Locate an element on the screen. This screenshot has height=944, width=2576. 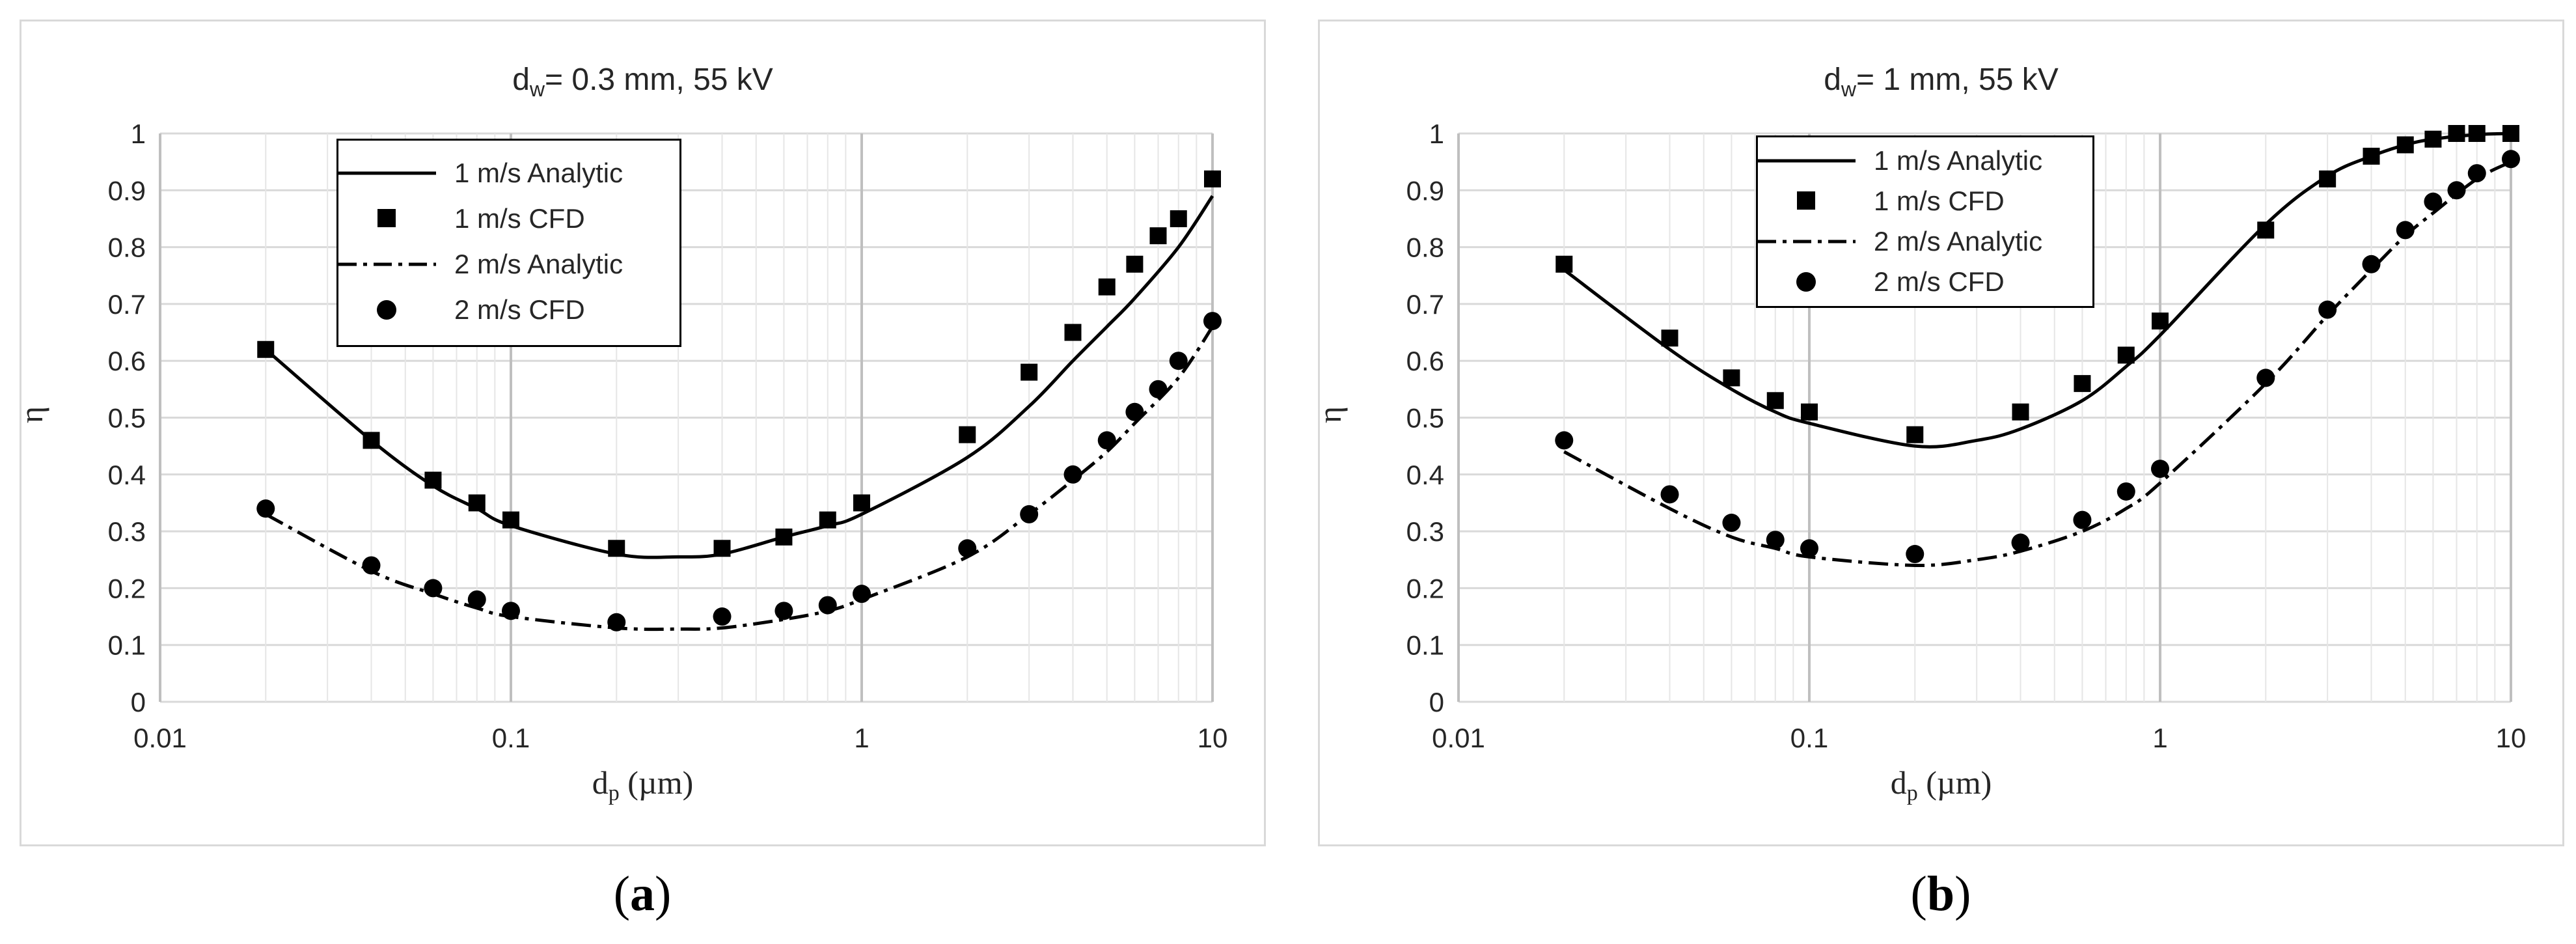
chart-title: dw= 0.3 mm, 55 kV is located at coordinates (642, 81).